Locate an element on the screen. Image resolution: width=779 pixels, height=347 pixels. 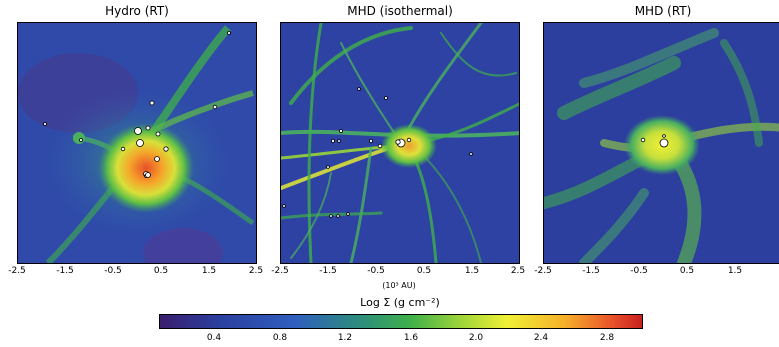
colorbar-tick-label: 2.8 is located at coordinates (607, 338).